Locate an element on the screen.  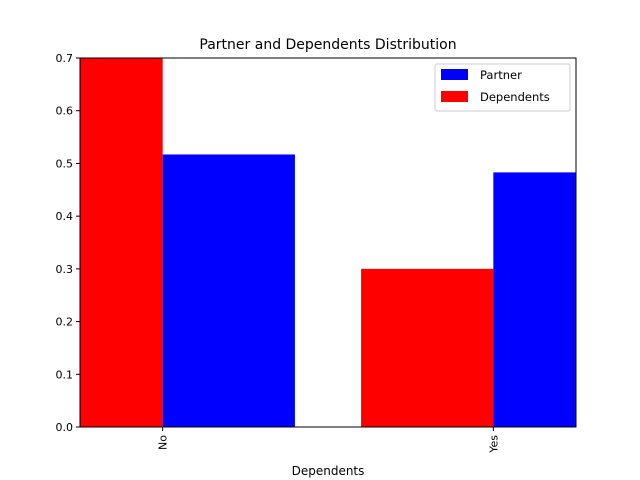
legend-label-dependents: Dependents is located at coordinates (515, 97).